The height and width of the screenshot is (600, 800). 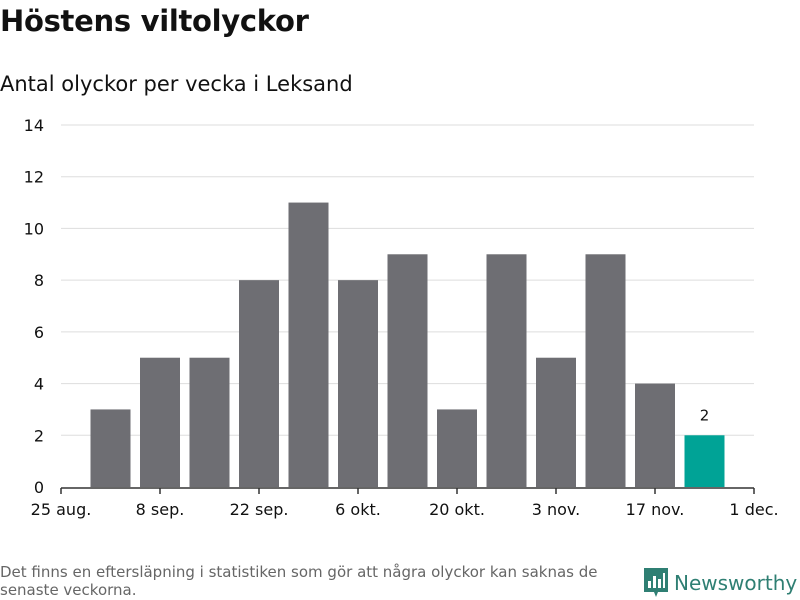 What do you see at coordinates (39, 280) in the screenshot?
I see `y-tick-label: 8` at bounding box center [39, 280].